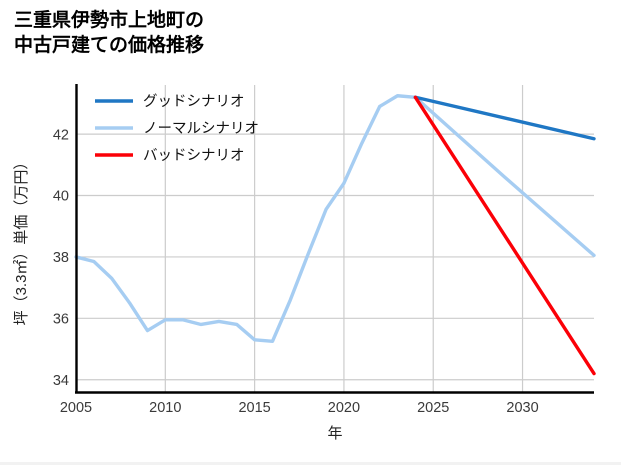  What do you see at coordinates (194, 101) in the screenshot?
I see `legend-label-0: グッドシナリオ` at bounding box center [194, 101].